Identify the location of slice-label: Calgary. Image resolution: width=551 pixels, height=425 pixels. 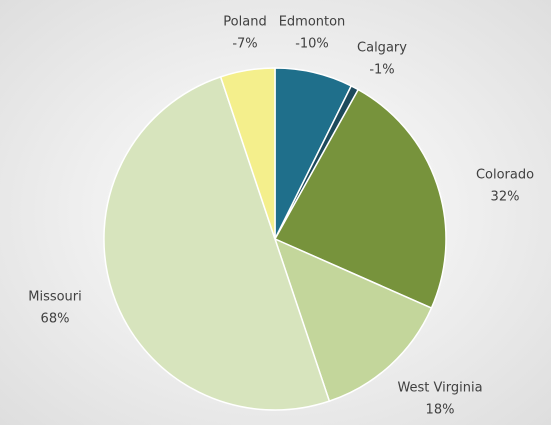
(382, 48).